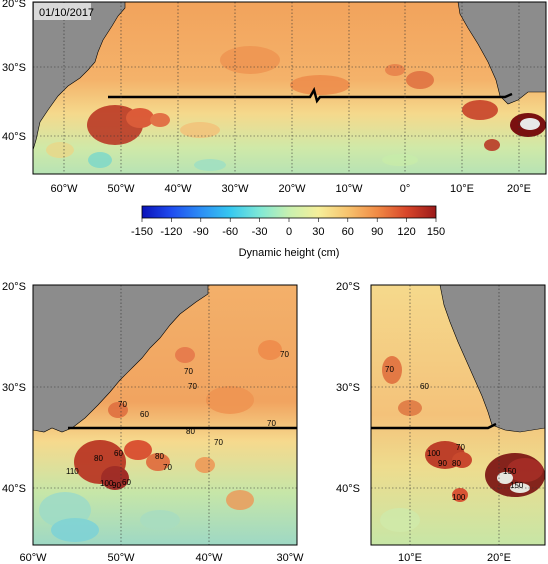 The width and height of the screenshot is (548, 564). What do you see at coordinates (318, 232) in the screenshot?
I see `colorbar-tick: 30` at bounding box center [318, 232].